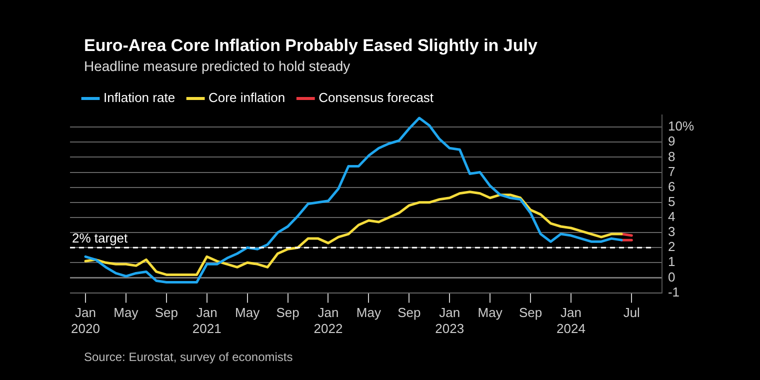 The height and width of the screenshot is (380, 760). Describe the element at coordinates (85, 320) in the screenshot. I see `x-tick-label: Jan 2020` at that location.